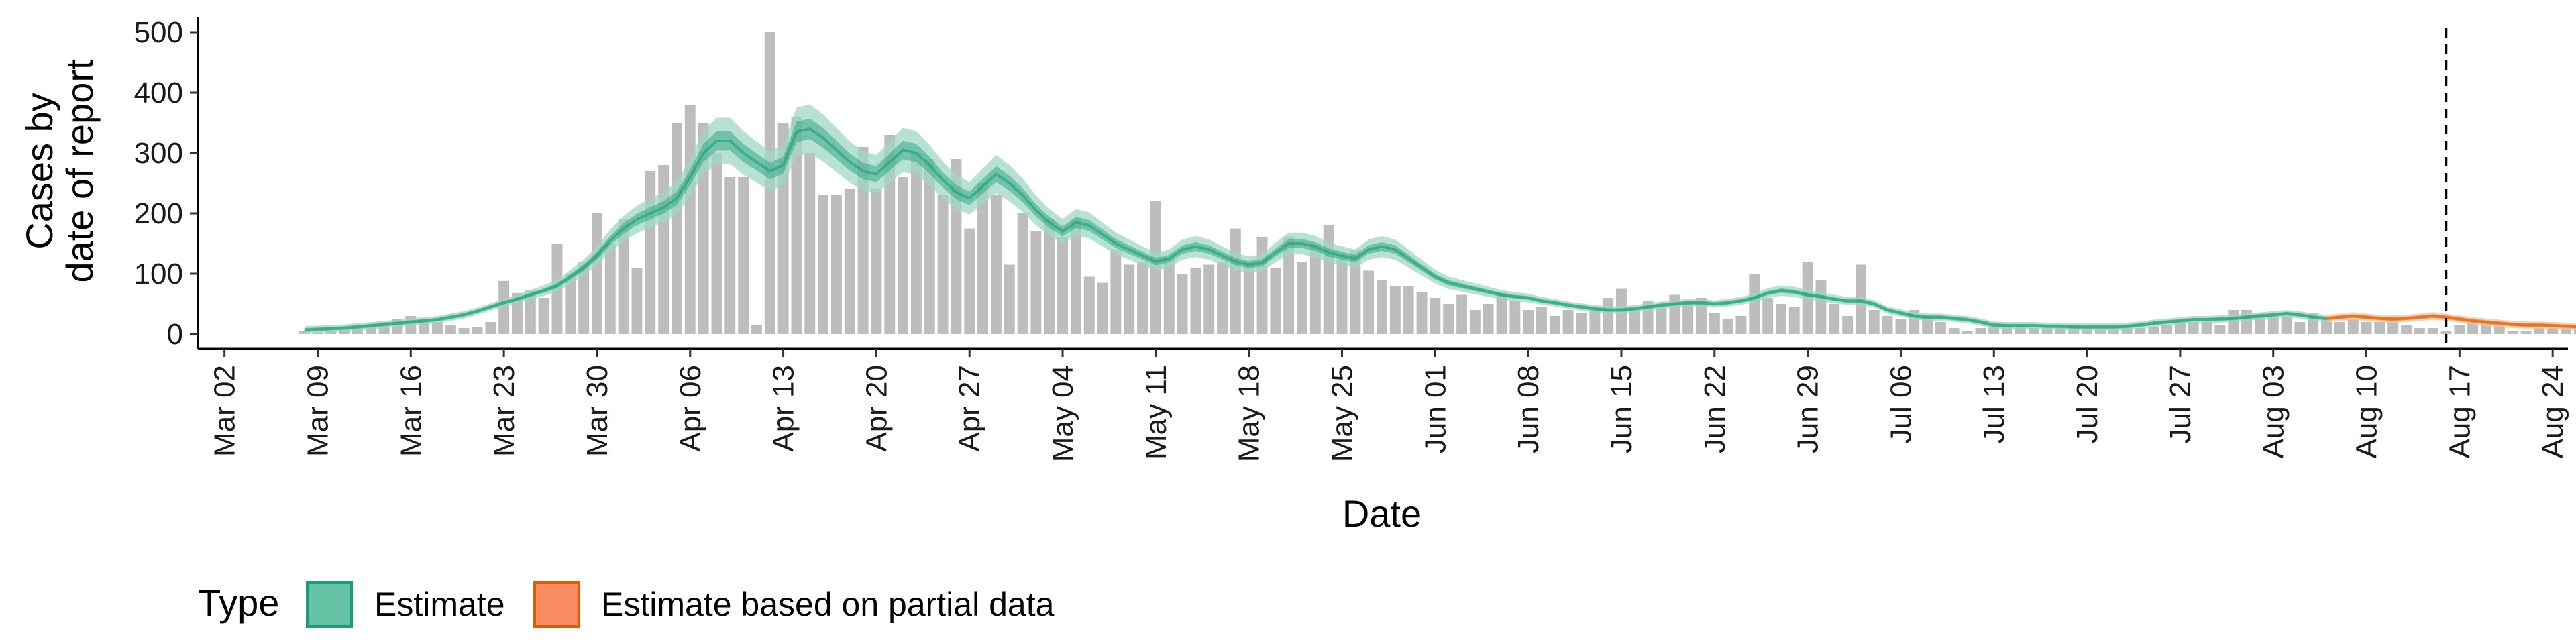  Describe the element at coordinates (1808, 409) in the screenshot. I see `x-tick-label: Jun 29` at that location.